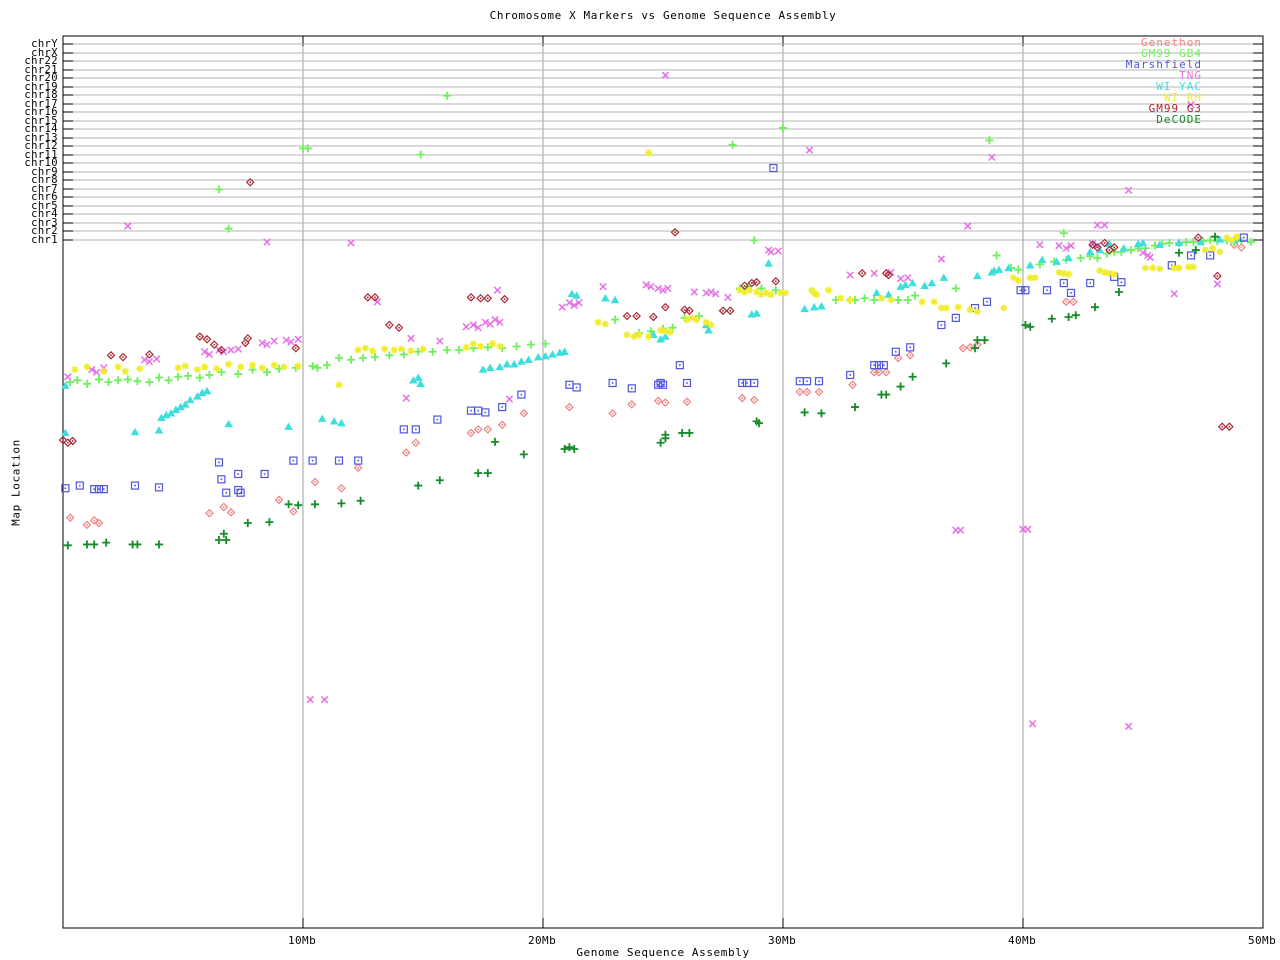 This screenshot has width=1280, height=960. I want to click on legend-label: Genethon, so click(1171, 42).